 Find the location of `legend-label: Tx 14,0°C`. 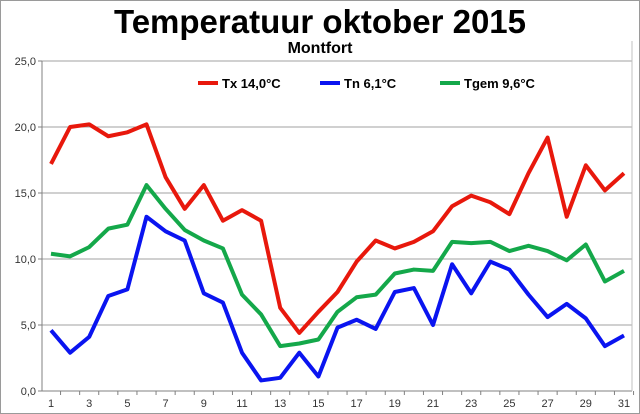

legend-label: Tx 14,0°C is located at coordinates (251, 83).